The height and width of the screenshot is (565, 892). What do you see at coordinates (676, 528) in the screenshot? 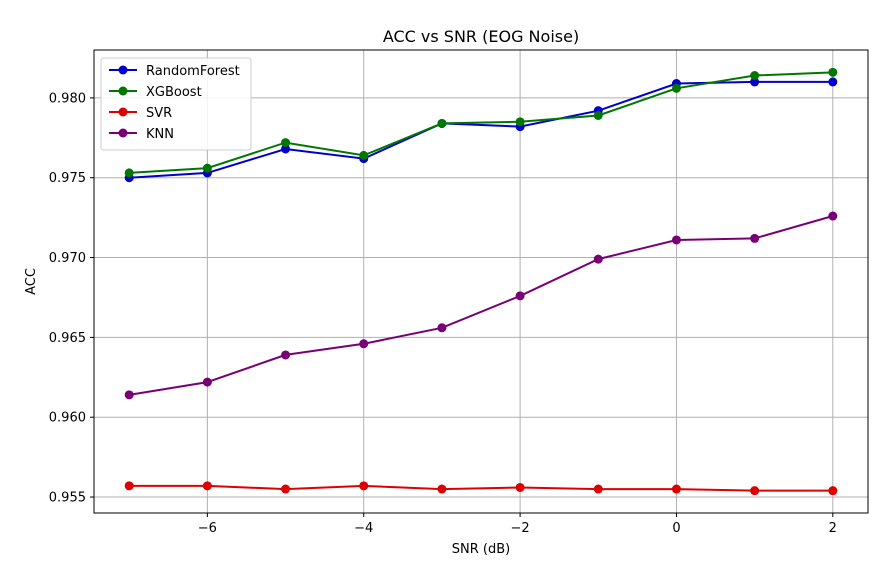
I see `x-tick-label: 0` at bounding box center [676, 528].